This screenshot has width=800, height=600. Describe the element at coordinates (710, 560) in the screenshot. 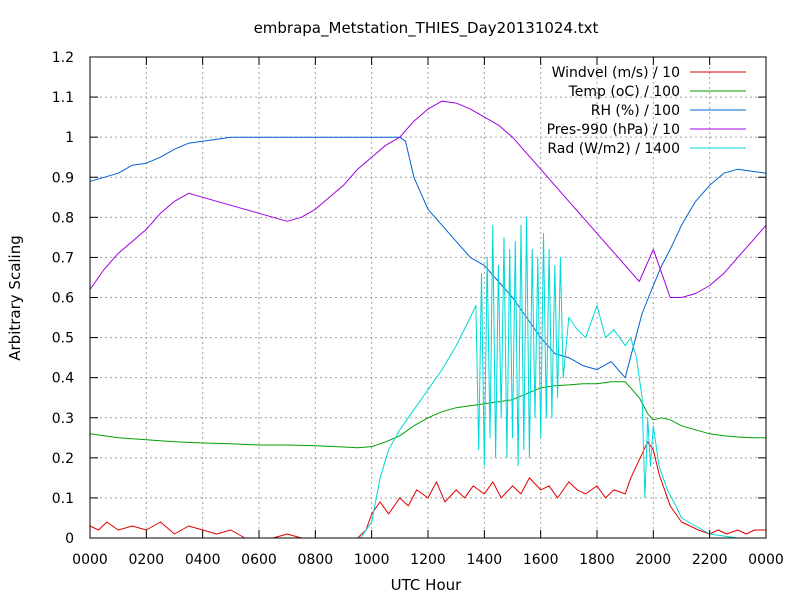

I see `x-tick-label: 2200` at that location.